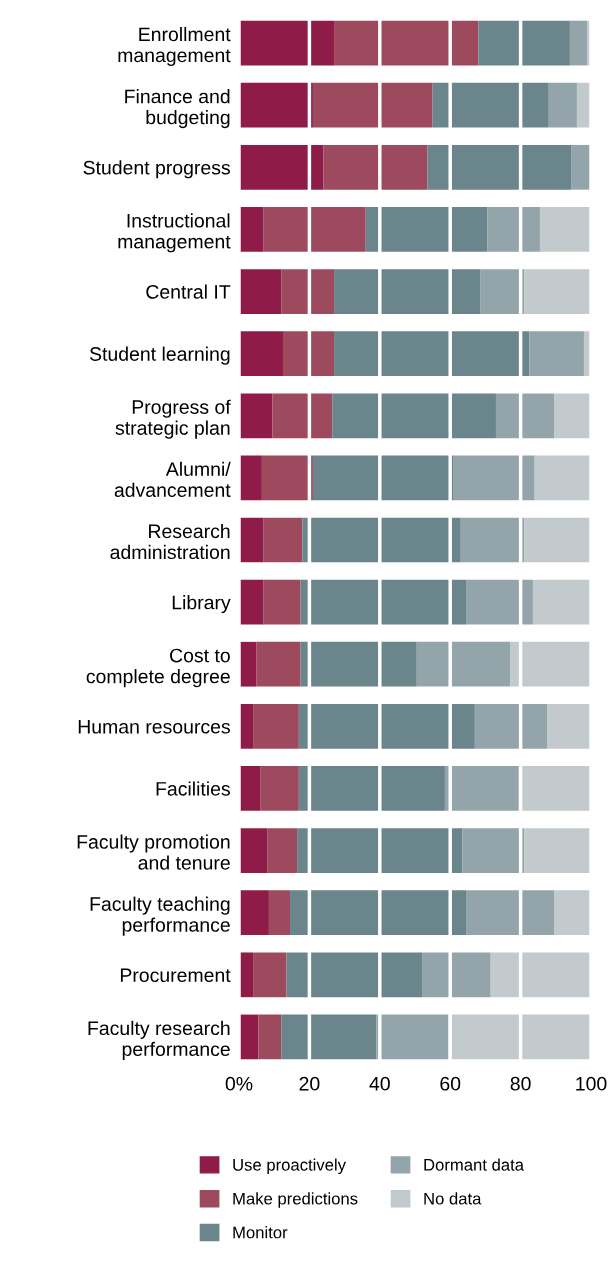 This screenshot has height=1283, width=612. Describe the element at coordinates (379, 1083) in the screenshot. I see `x-tick-label: 40` at that location.